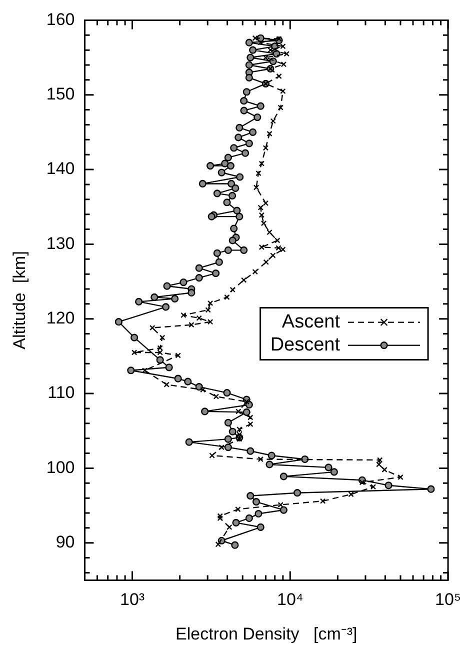 This screenshot has width=471, height=655. What do you see at coordinates (60, 19) in the screenshot?
I see `y-tick-label: 160` at bounding box center [60, 19].